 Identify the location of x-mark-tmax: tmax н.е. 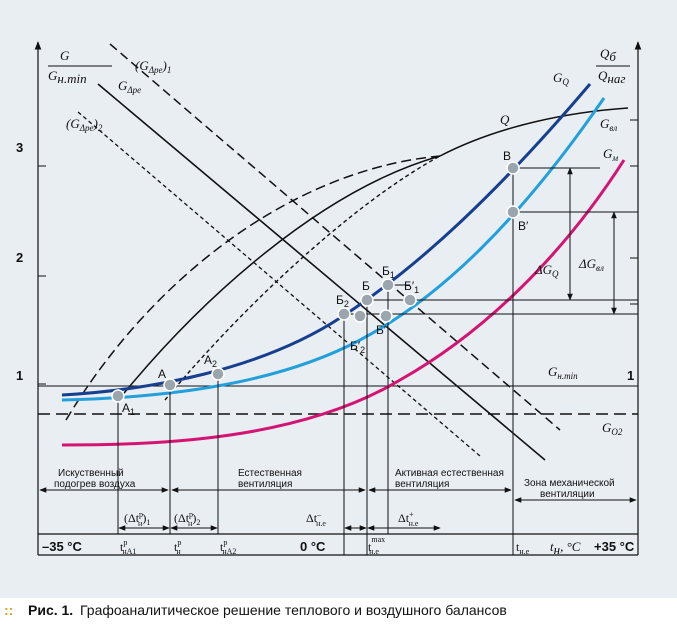
(376, 545).